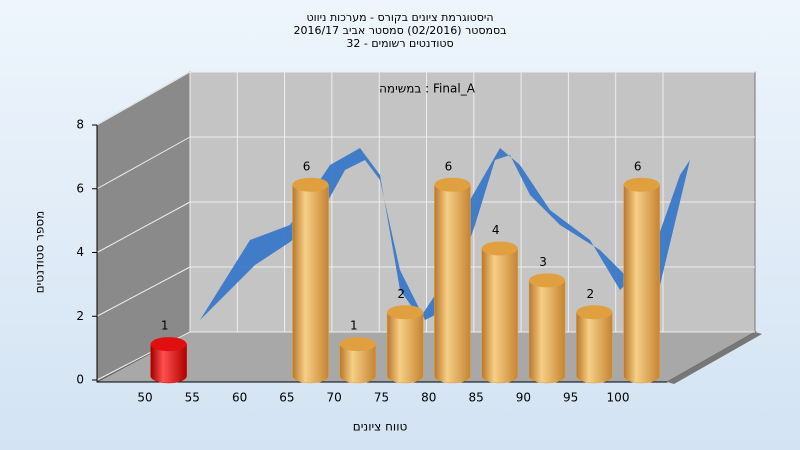  I want to click on x-tick-label: 60, so click(239, 398).